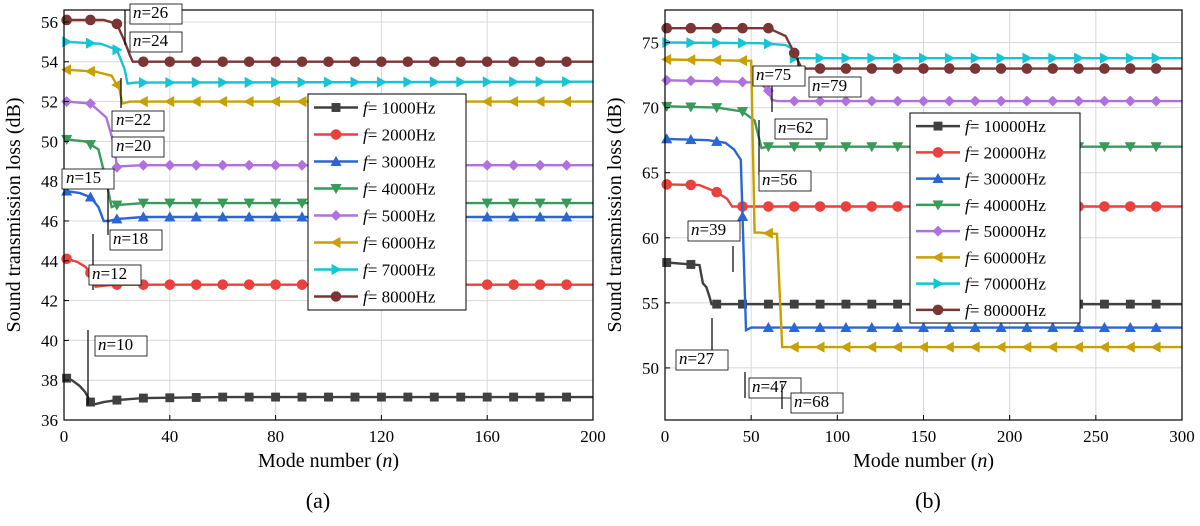 Image resolution: width=1200 pixels, height=526 pixels. I want to click on annotation: n=18, so click(136, 240).